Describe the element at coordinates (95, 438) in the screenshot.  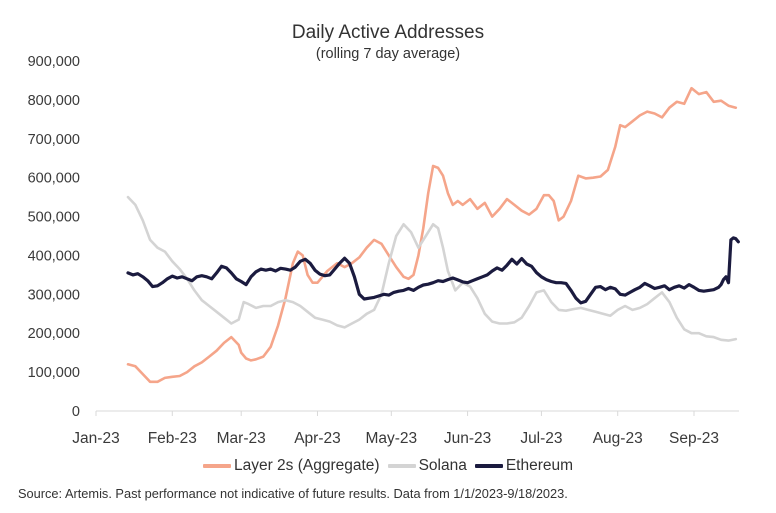
I see `x-tick-label: Jan-23` at that location.